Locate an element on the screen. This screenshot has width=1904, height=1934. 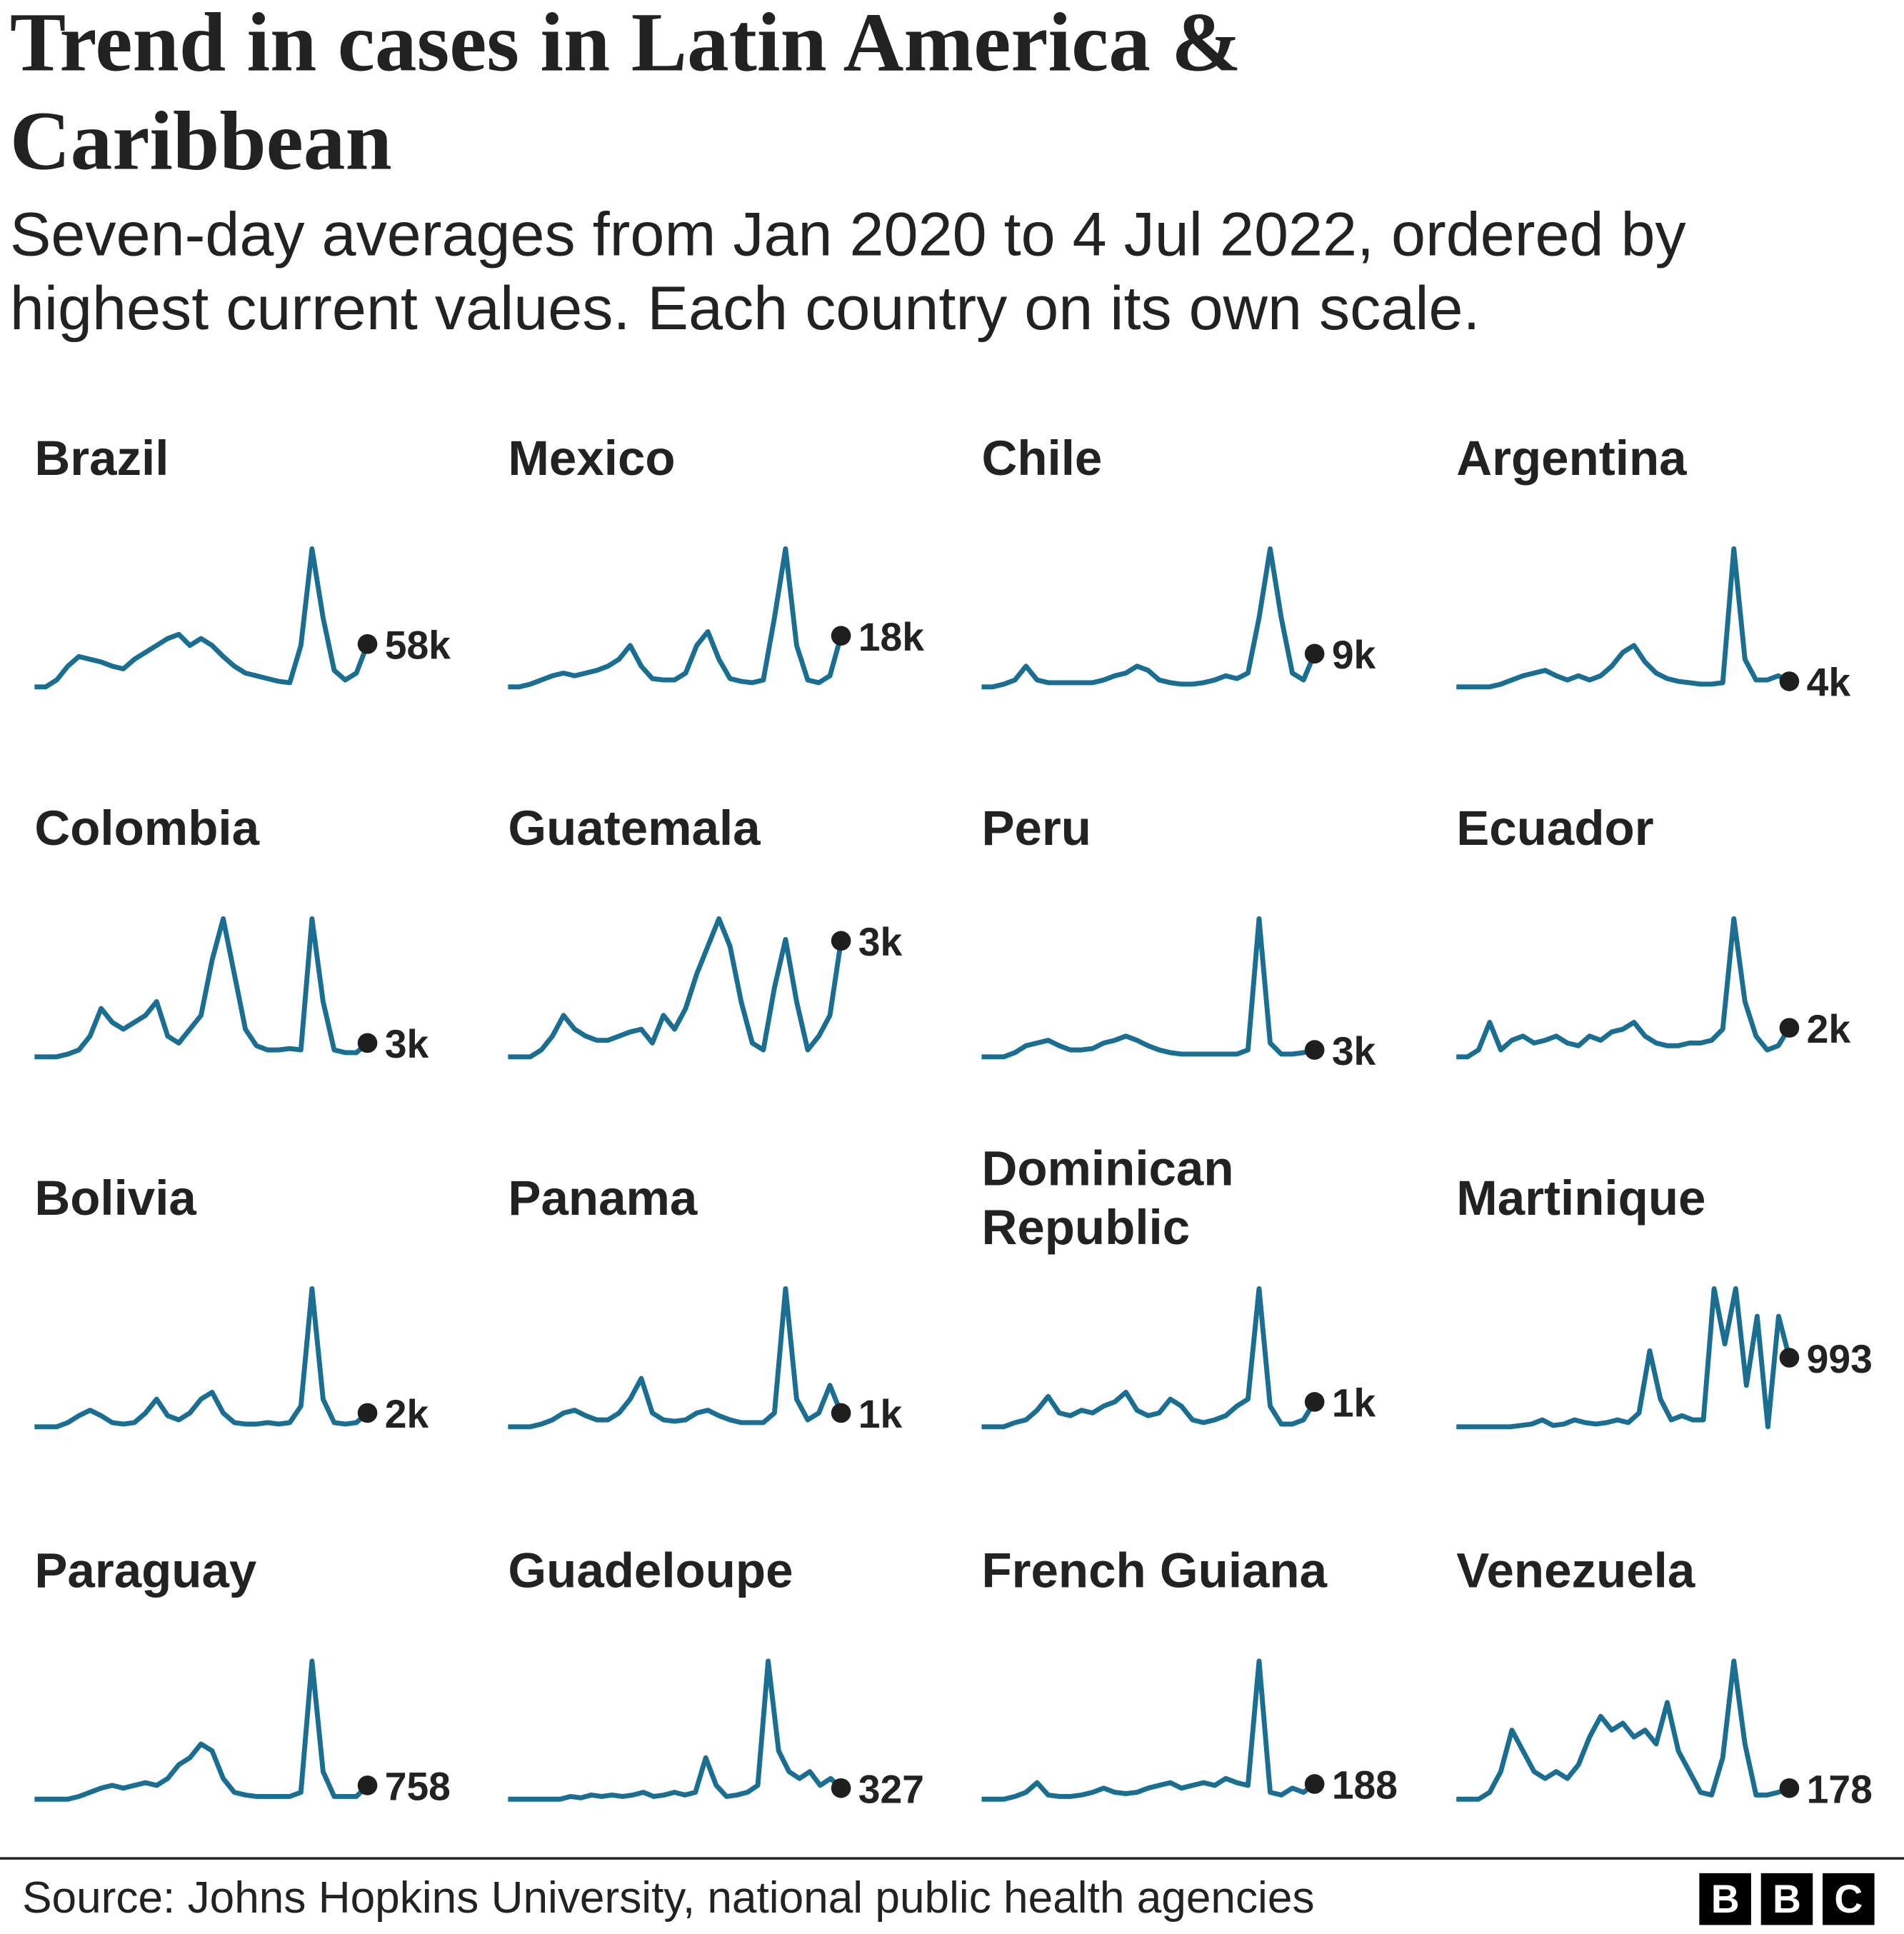
country-panel: French Guiana 188 is located at coordinates (1218, 1694).